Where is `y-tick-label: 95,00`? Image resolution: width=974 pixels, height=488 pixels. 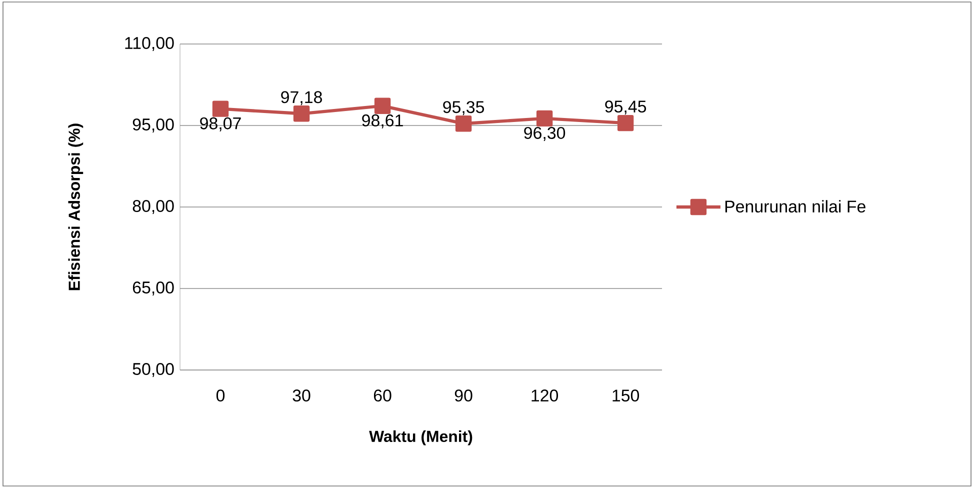 y-tick-label: 95,00 is located at coordinates (153, 125).